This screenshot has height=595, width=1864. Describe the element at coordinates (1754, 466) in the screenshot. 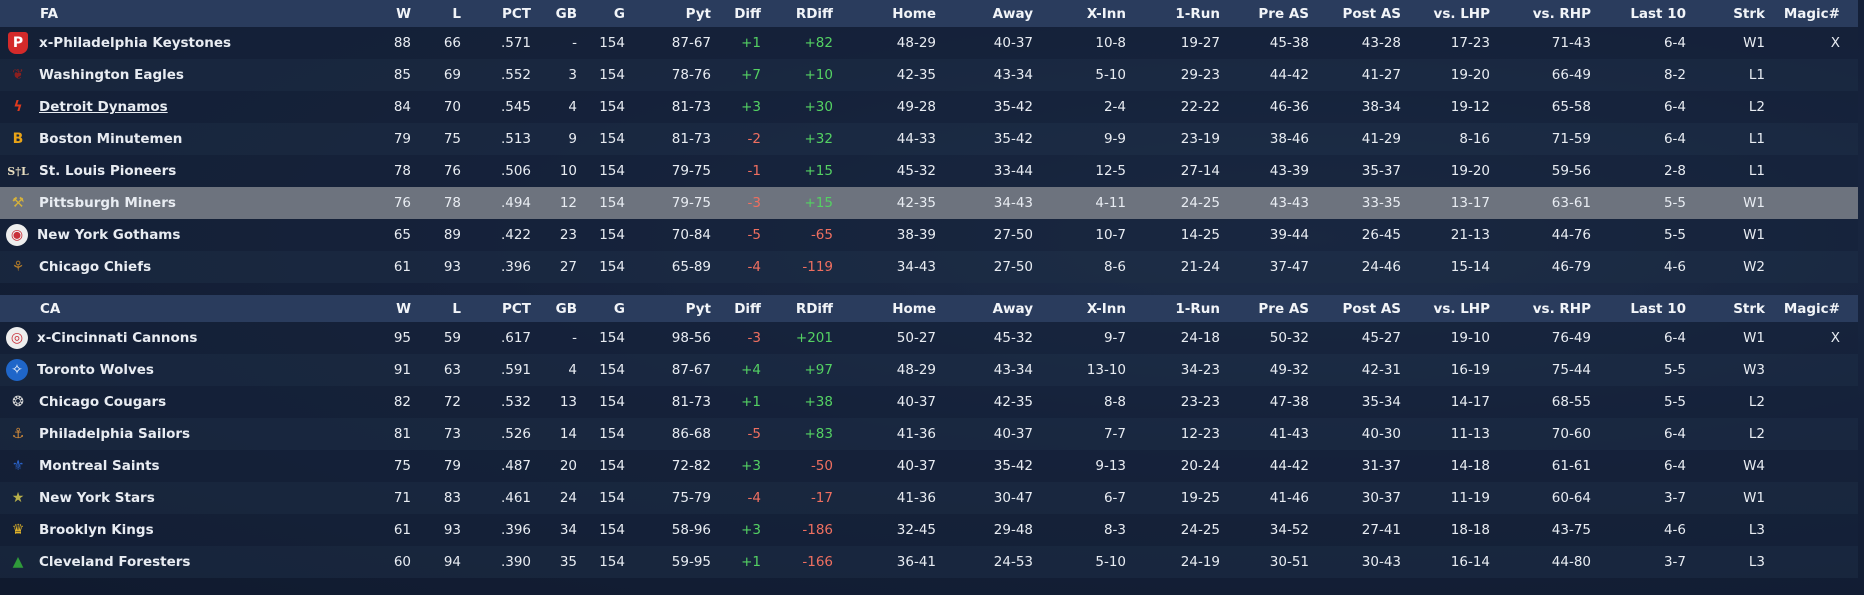

I see `streak-cell: W4` at that location.